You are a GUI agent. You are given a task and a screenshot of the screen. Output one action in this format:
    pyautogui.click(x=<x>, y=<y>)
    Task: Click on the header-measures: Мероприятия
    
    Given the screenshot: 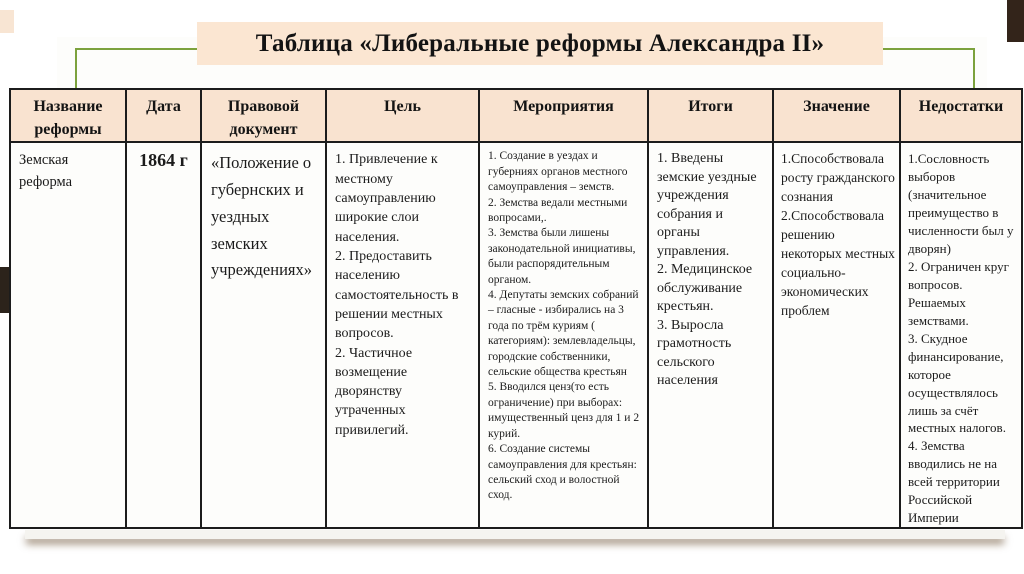 What is the action you would take?
    pyautogui.click(x=563, y=115)
    